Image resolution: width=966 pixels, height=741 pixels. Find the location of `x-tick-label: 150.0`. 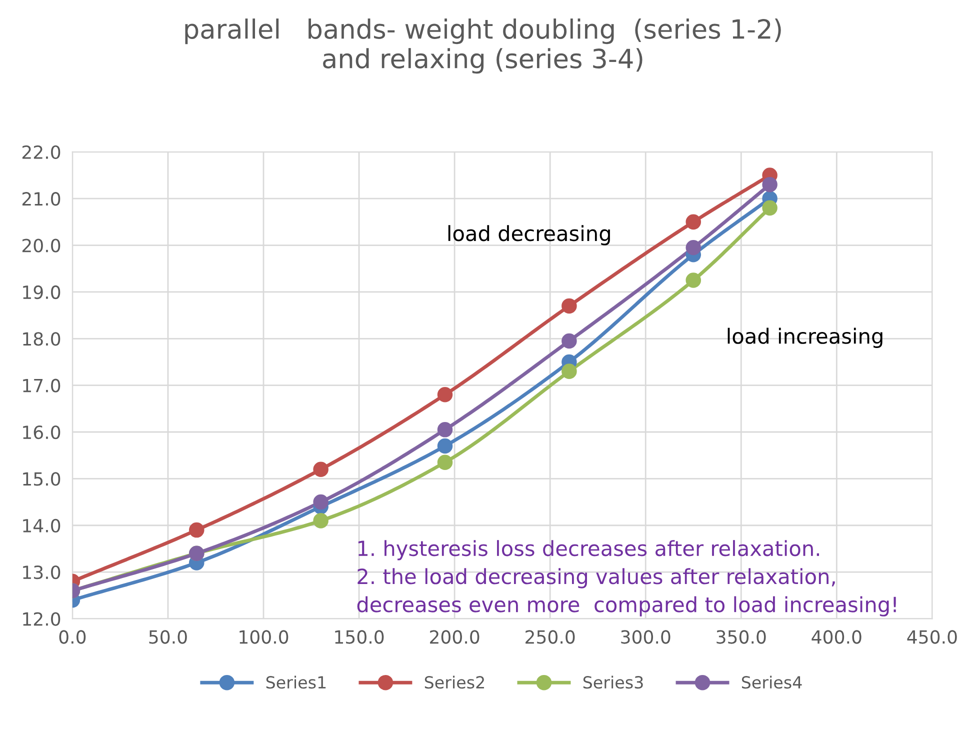

x-tick-label: 150.0 is located at coordinates (359, 637).